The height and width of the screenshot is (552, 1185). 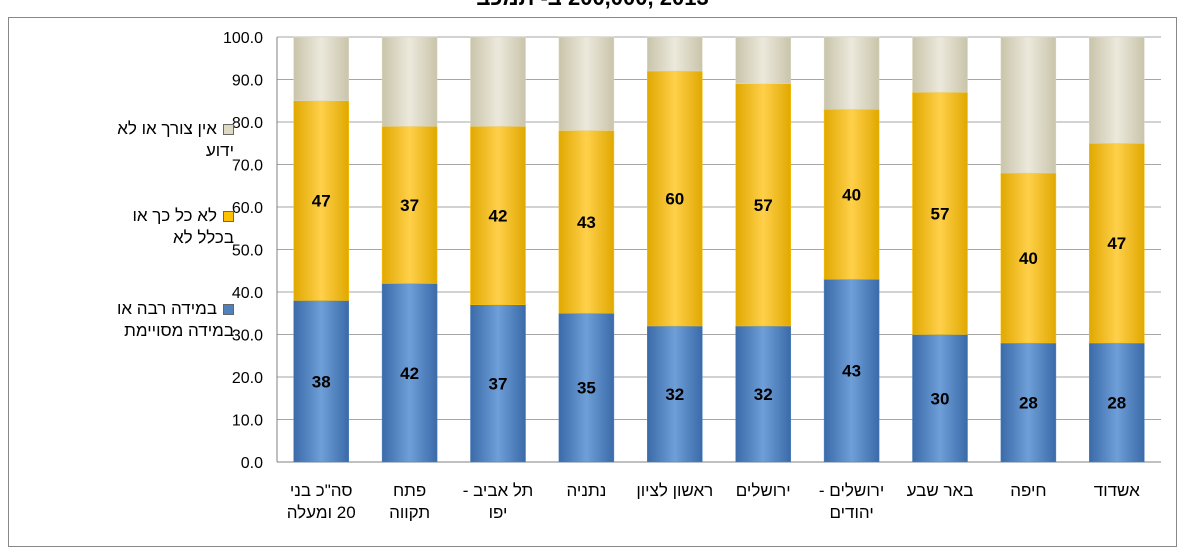 I want to click on x-category-label: תל אביב -, so click(x=498, y=490).